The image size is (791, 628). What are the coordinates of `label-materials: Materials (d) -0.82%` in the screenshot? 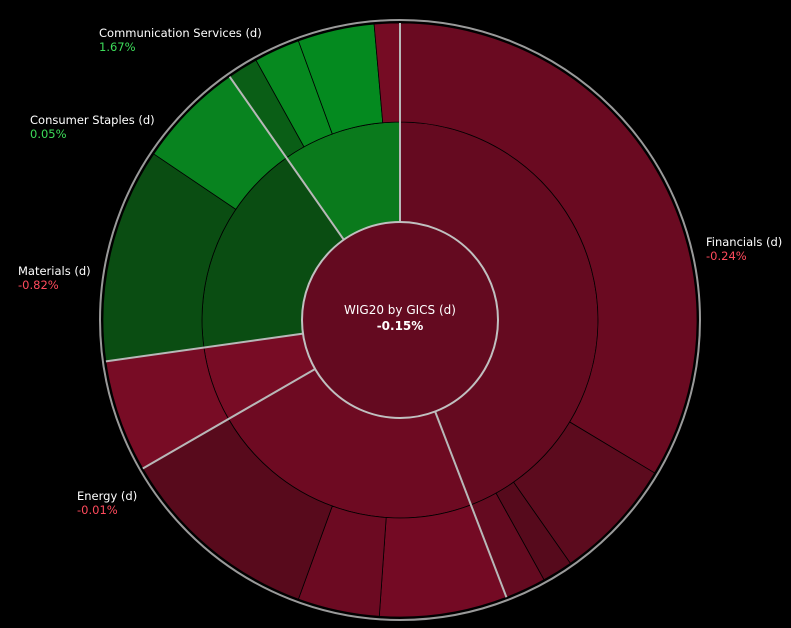 It's located at (54, 278).